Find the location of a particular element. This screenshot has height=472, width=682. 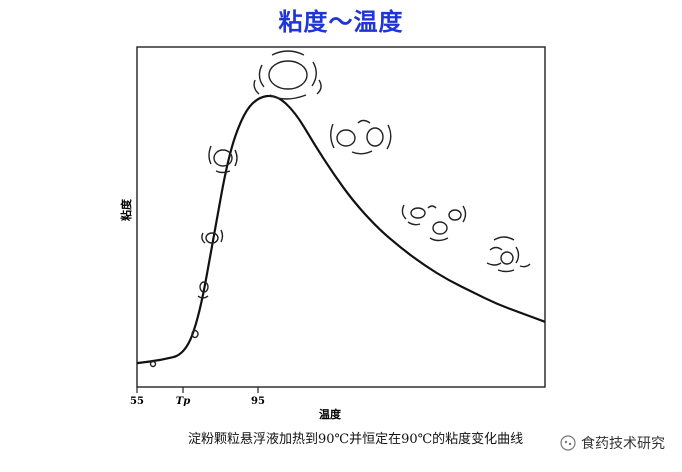

watermark-text: 食药技术研究 is located at coordinates (623, 444).